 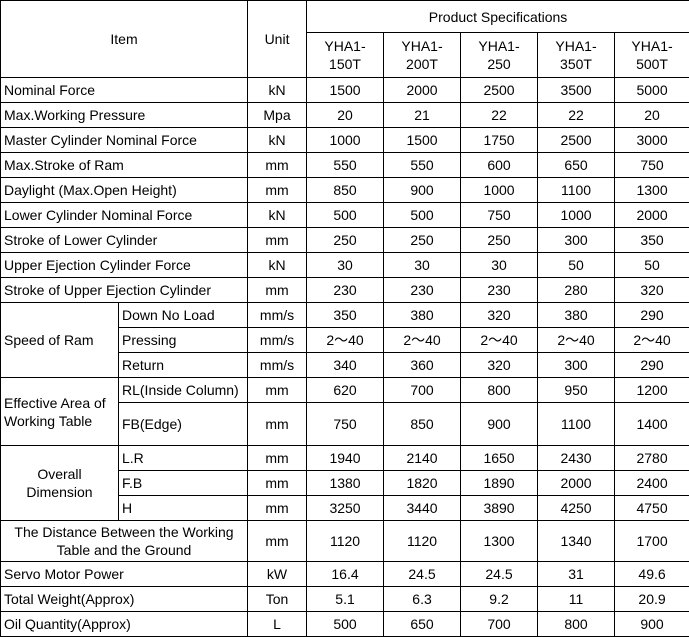 I want to click on unit: Mpa, so click(x=277, y=115).